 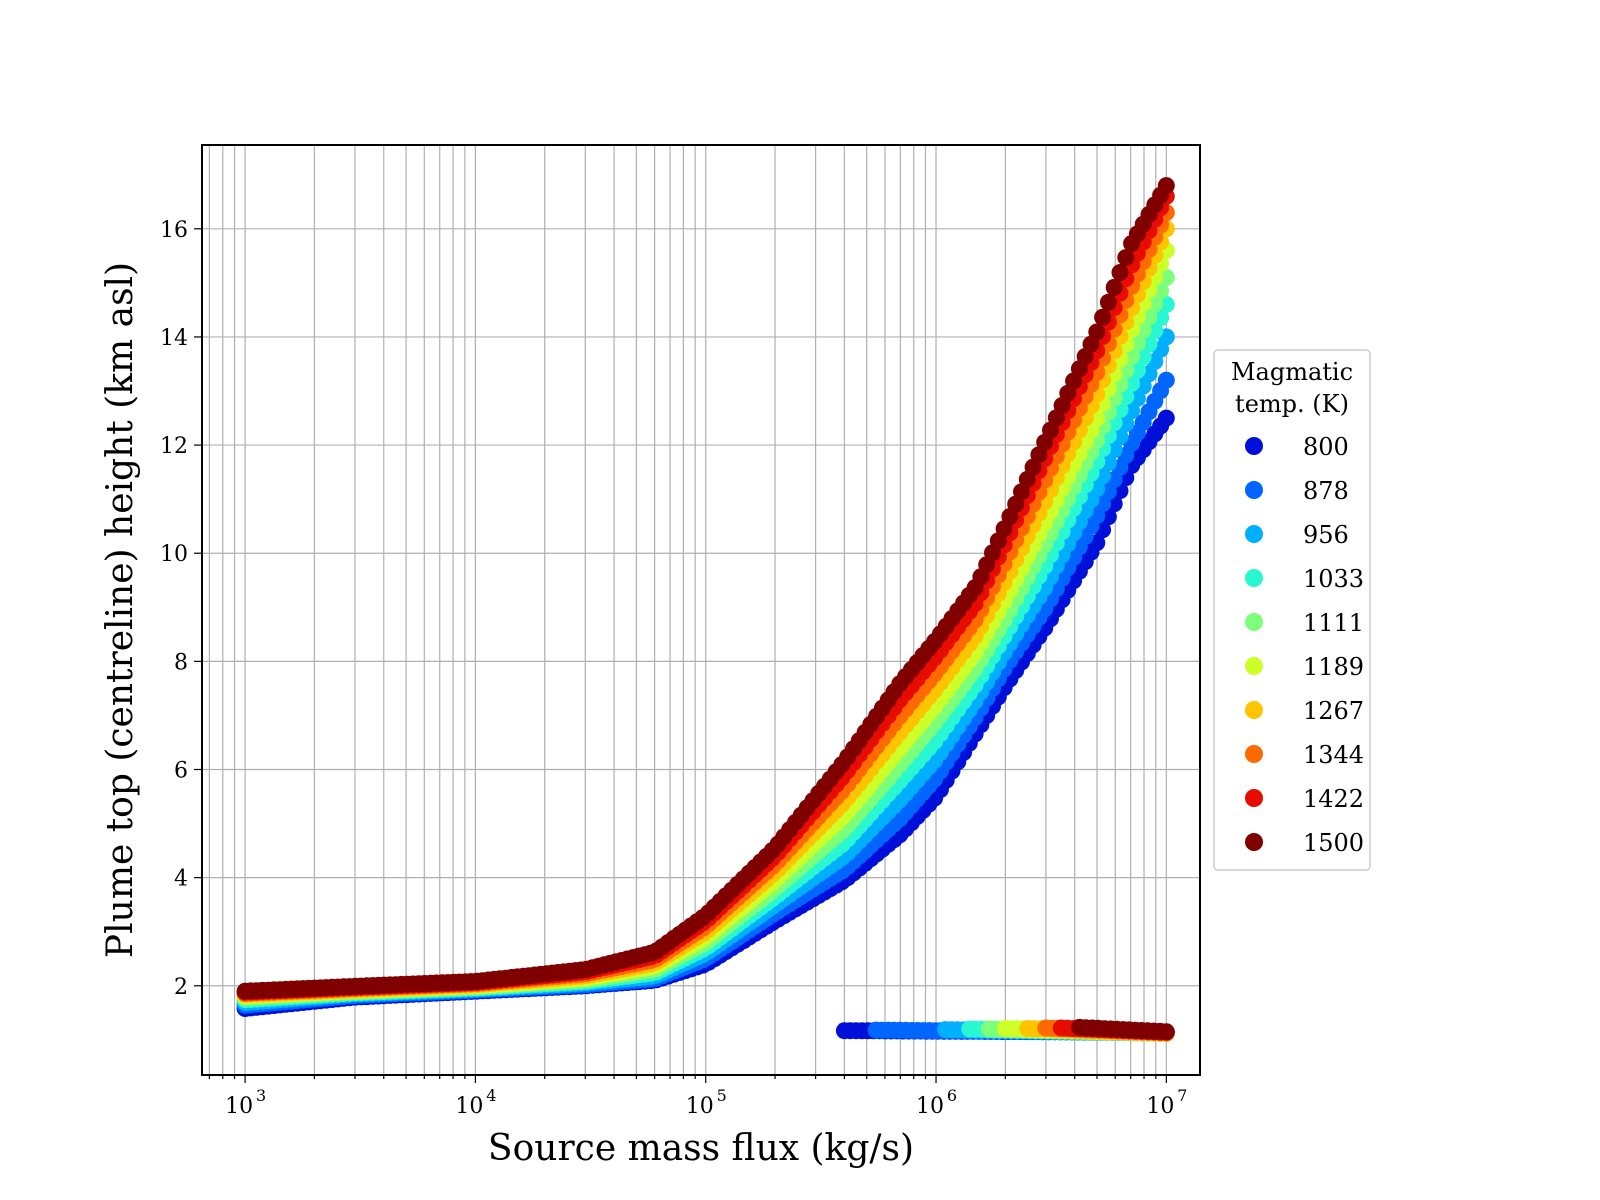 What do you see at coordinates (1333, 843) in the screenshot?
I see `legend-label: 1500` at bounding box center [1333, 843].